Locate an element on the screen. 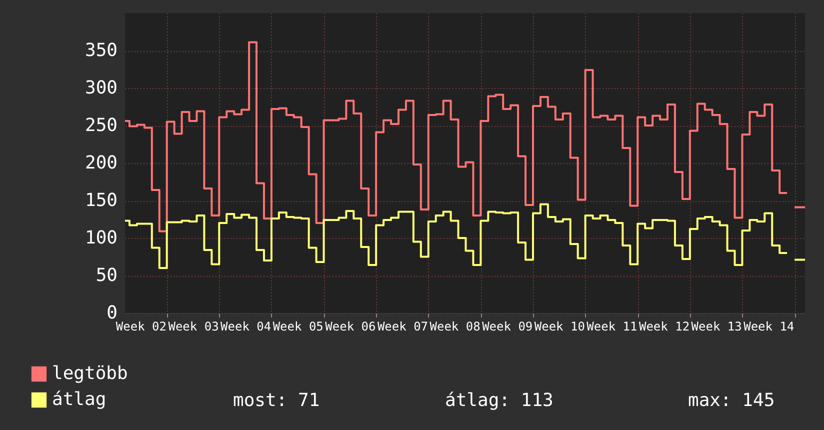 This screenshot has width=824, height=430. x-tick-label: Week 03 is located at coordinates (193, 327).